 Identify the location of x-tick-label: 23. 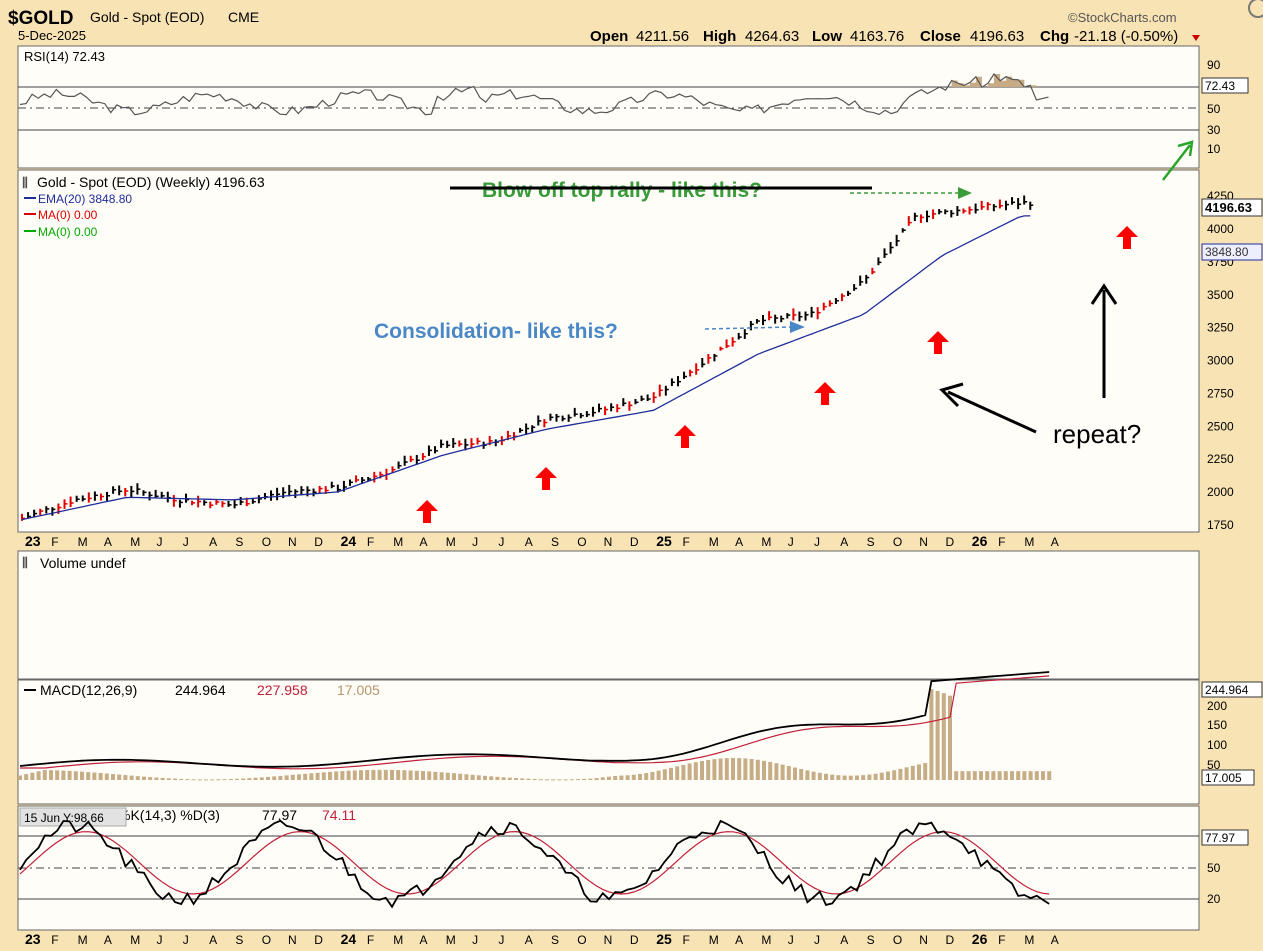
(33, 939).